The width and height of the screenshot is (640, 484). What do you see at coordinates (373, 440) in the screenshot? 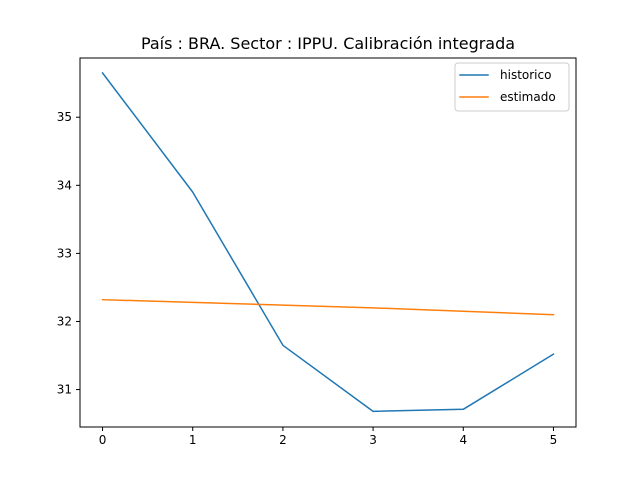
I see `x-tick-label: 3` at bounding box center [373, 440].